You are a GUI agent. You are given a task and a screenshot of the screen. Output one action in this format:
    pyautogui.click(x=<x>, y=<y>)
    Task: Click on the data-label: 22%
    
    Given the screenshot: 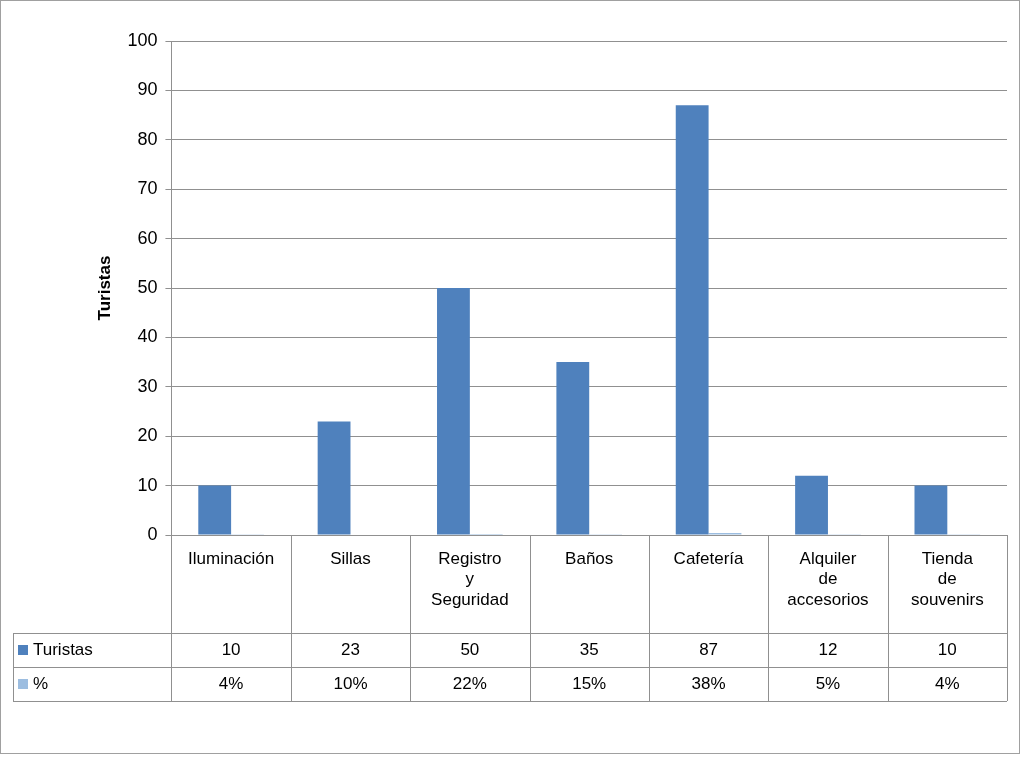 What is the action you would take?
    pyautogui.click(x=469, y=683)
    